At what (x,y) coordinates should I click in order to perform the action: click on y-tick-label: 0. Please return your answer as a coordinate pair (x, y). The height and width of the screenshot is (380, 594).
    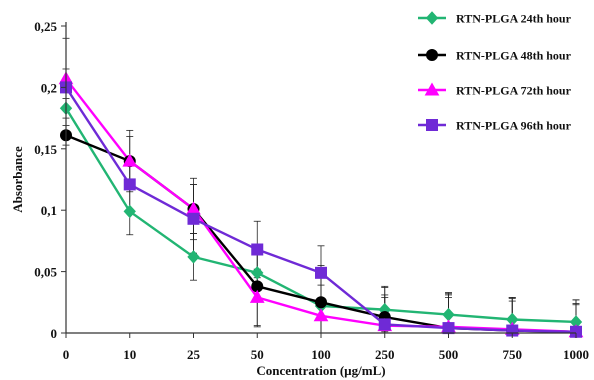
    Looking at the image, I should click on (54, 333).